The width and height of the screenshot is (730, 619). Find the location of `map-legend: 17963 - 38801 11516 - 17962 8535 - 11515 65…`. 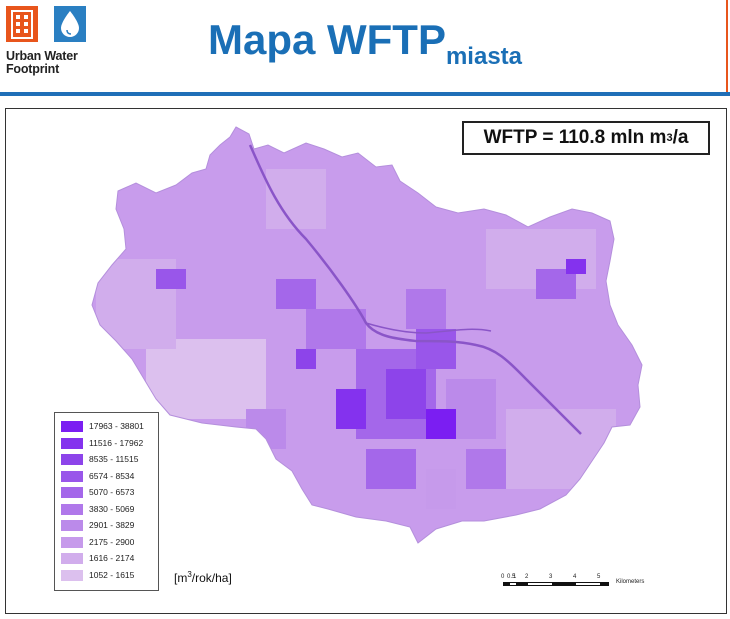

map-legend: 17963 - 38801 11516 - 17962 8535 - 11515 65… is located at coordinates (106, 501).